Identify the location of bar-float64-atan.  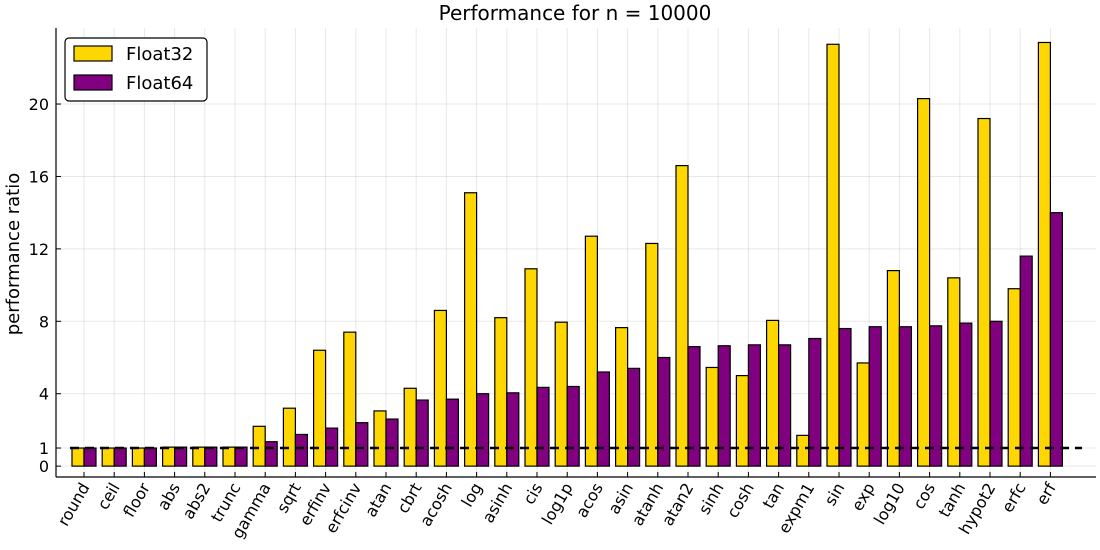
(392, 442).